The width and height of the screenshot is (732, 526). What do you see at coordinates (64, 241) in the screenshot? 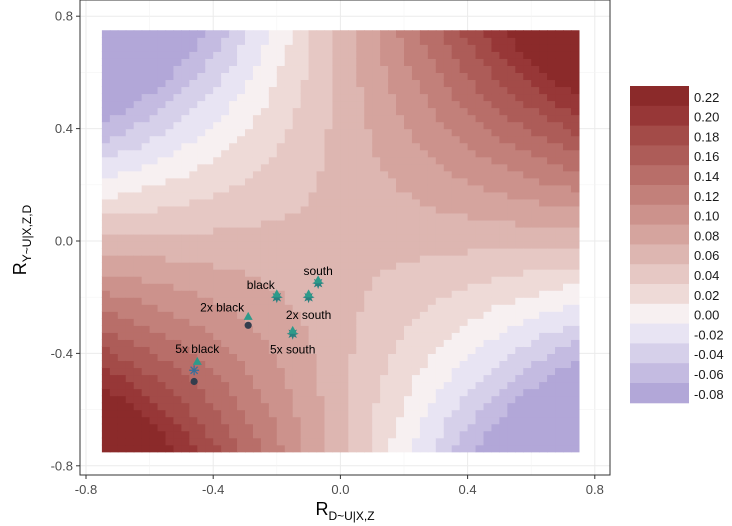
I see `y-tick-label: 0.0` at bounding box center [64, 241].